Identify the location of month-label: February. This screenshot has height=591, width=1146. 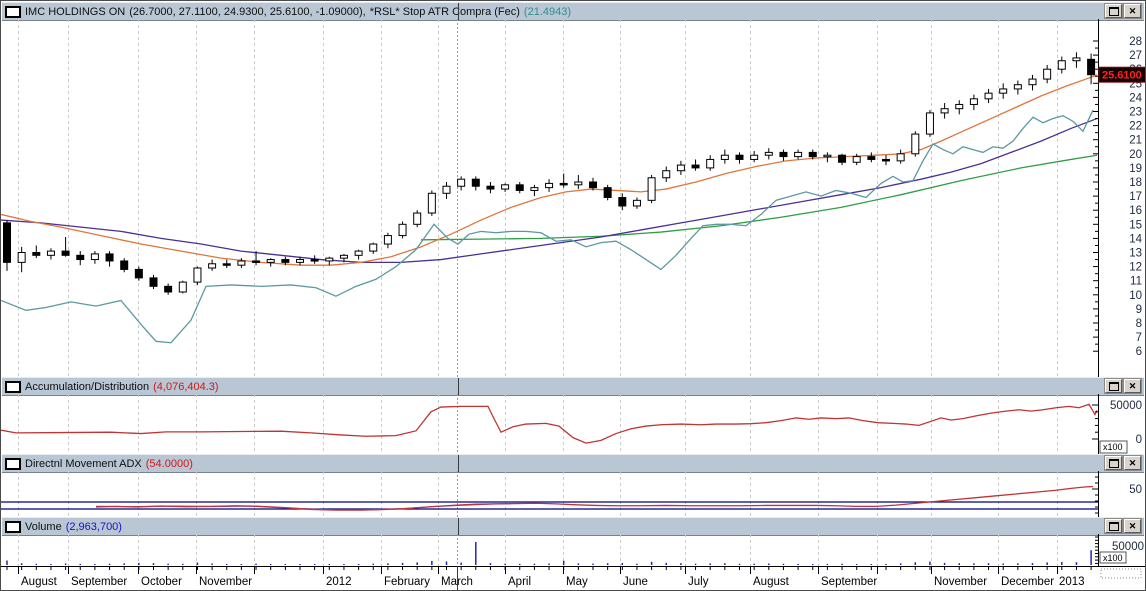
(407, 582).